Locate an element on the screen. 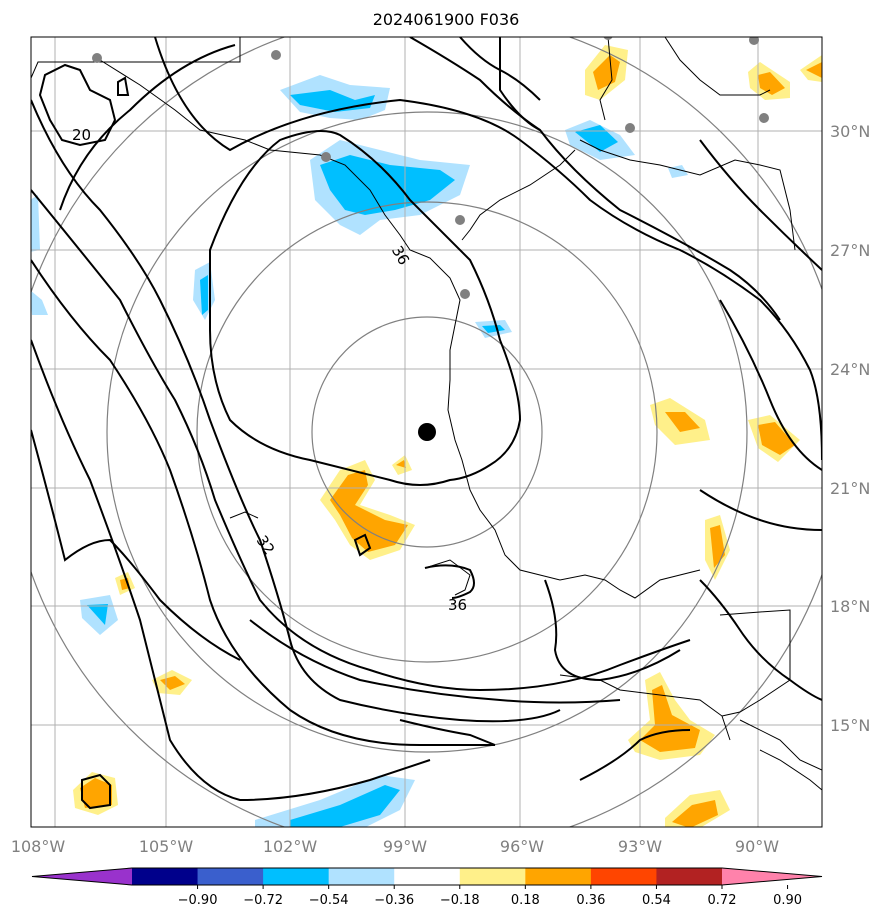 This screenshot has width=892, height=924. colorbar-extend-low is located at coordinates (82, 876).